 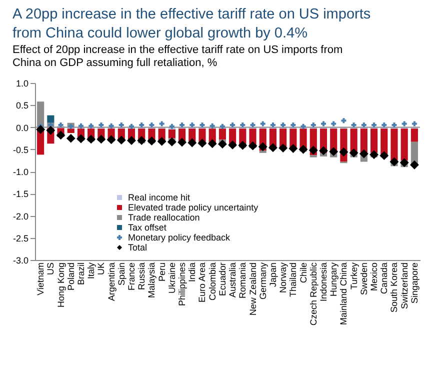 I want to click on x-tick-label: India, so click(x=192, y=272).